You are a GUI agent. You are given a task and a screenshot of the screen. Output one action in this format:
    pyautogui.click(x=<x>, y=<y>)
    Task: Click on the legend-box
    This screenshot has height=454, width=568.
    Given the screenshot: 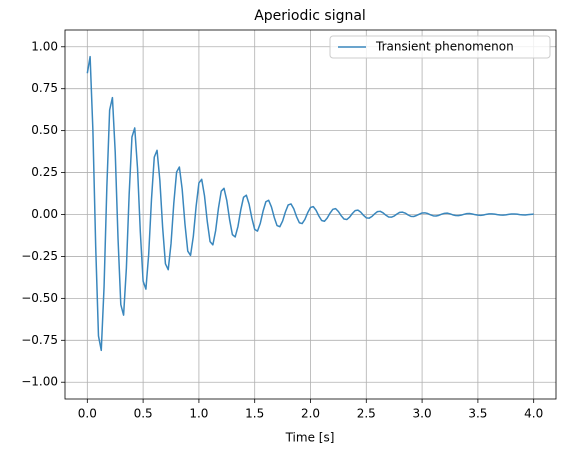 What is the action you would take?
    pyautogui.click(x=440, y=47)
    